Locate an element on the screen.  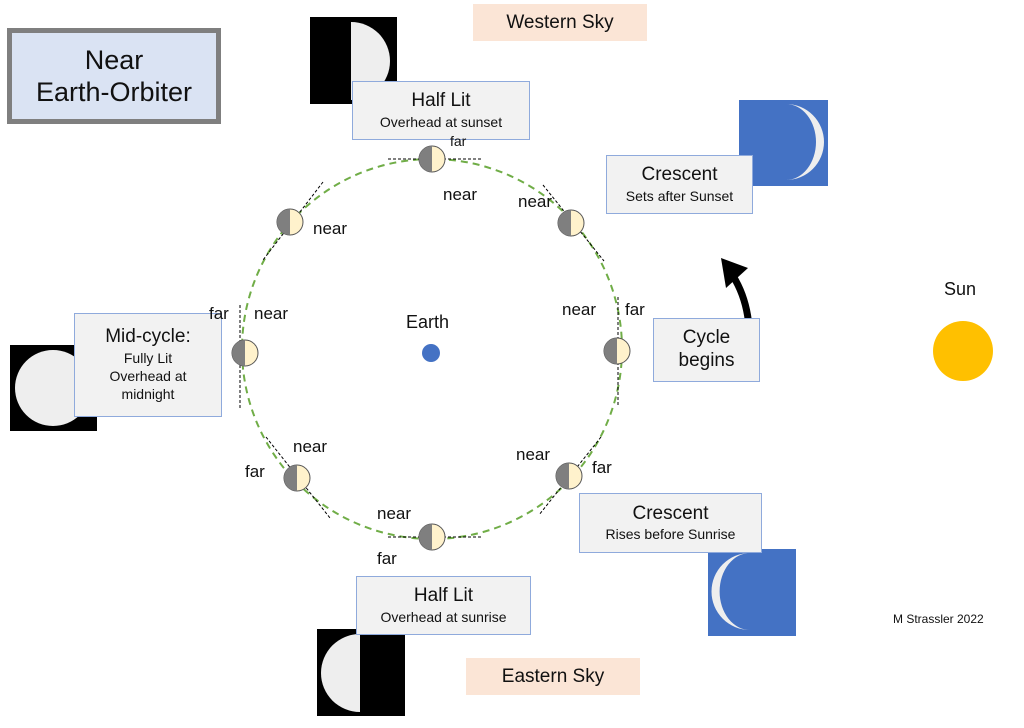
near-label-bottom: near is located at coordinates (394, 513).